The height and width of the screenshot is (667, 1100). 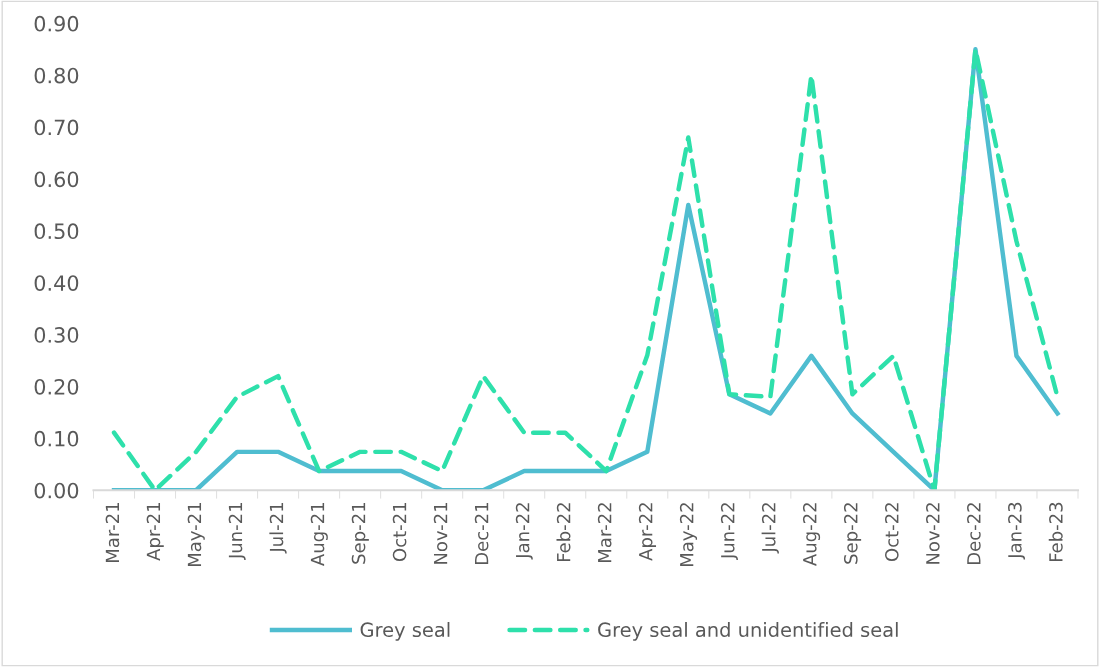 What do you see at coordinates (811, 534) in the screenshot?
I see `x-tick-label: Aug-22` at bounding box center [811, 534].